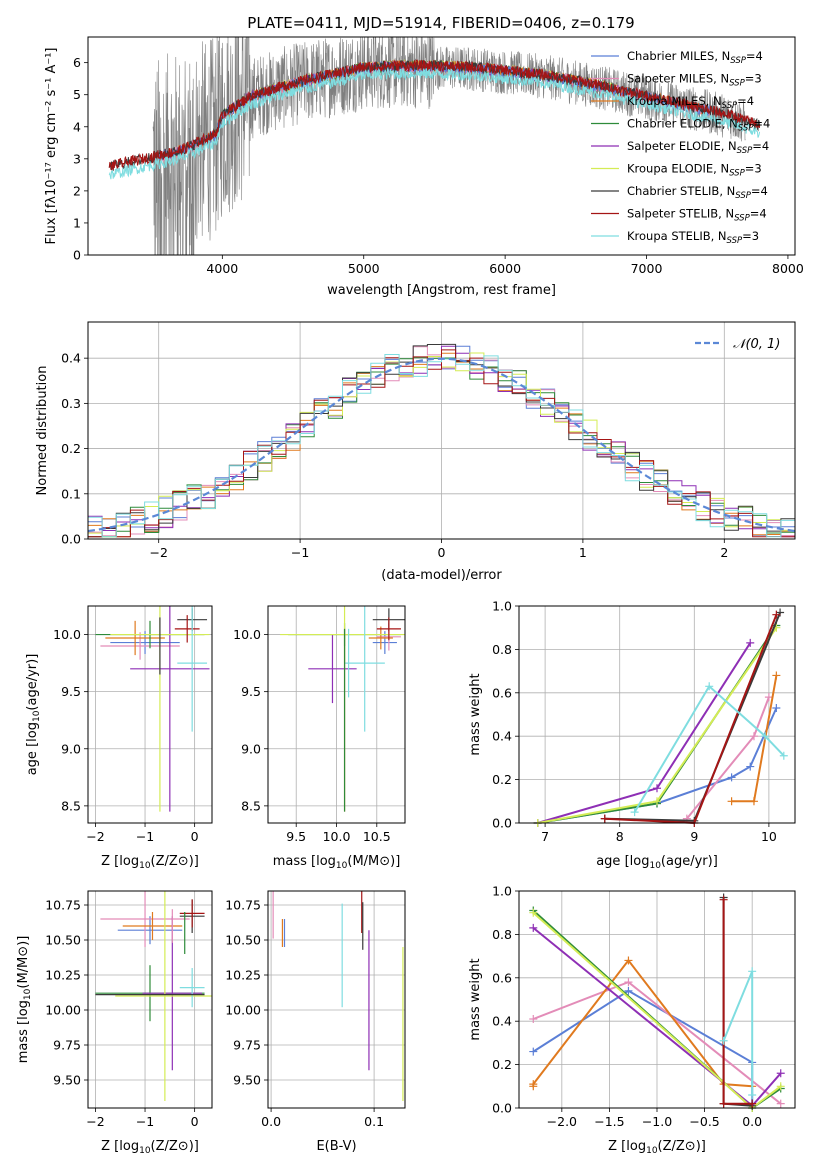 This screenshot has height=1170, width=819. What do you see at coordinates (243, 1010) in the screenshot?
I see `y-tick-label: 10.00` at bounding box center [243, 1010].